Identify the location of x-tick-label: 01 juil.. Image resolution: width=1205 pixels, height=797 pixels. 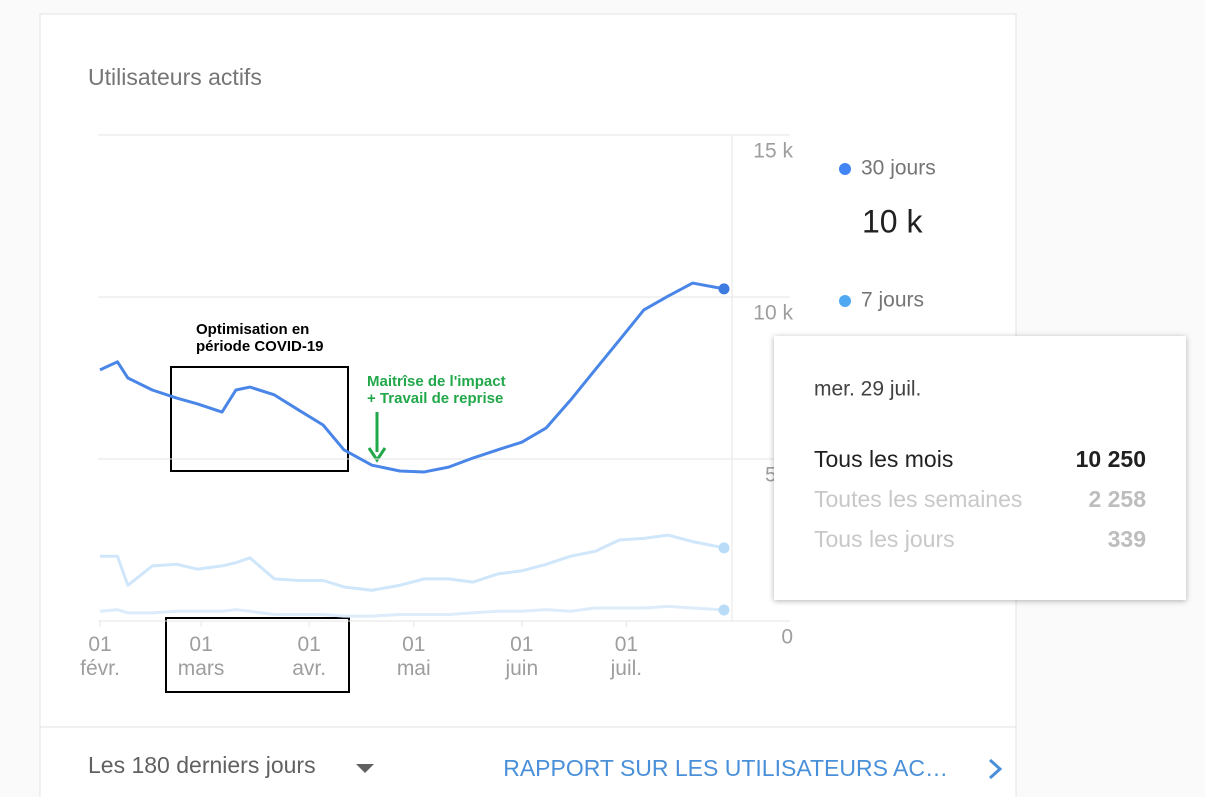
(626, 656).